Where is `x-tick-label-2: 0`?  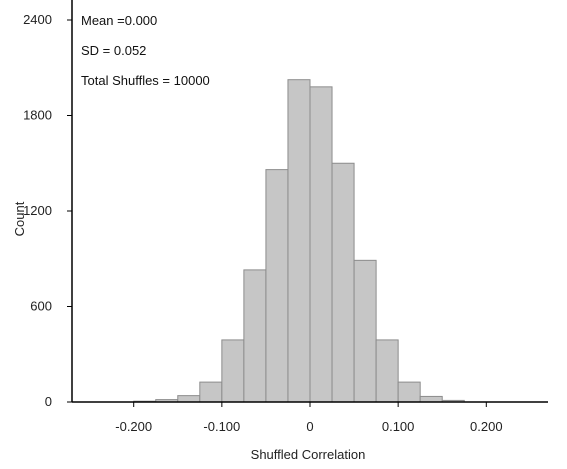 x-tick-label-2: 0 is located at coordinates (309, 426).